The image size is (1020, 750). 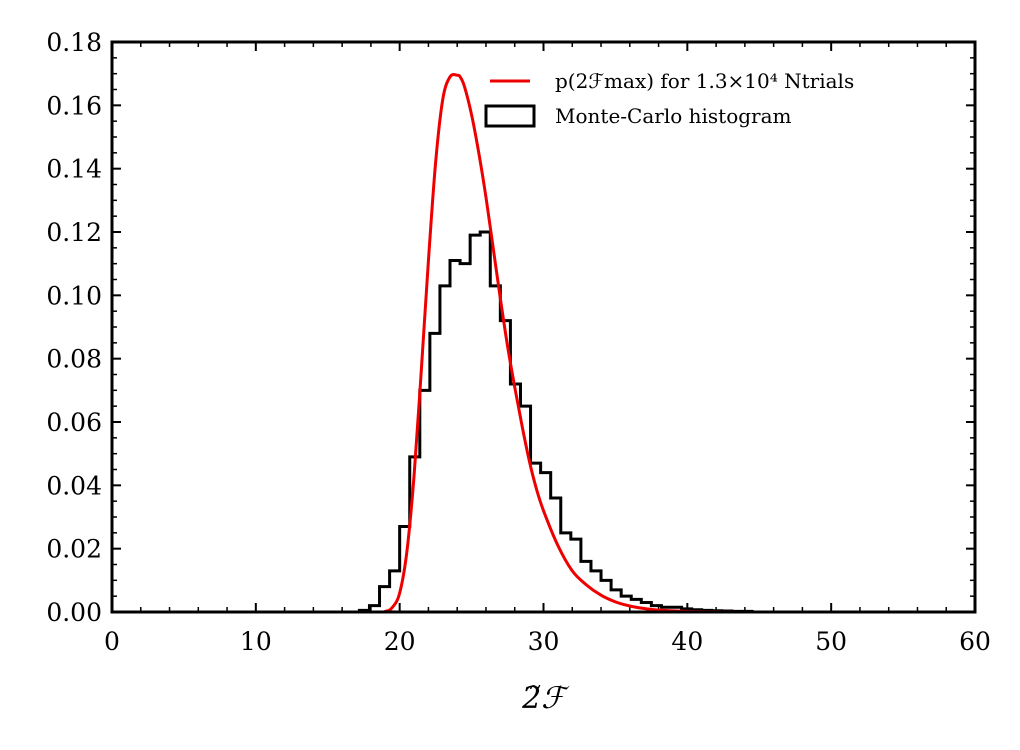 I want to click on y-tick-label: 0.02, so click(x=74, y=549).